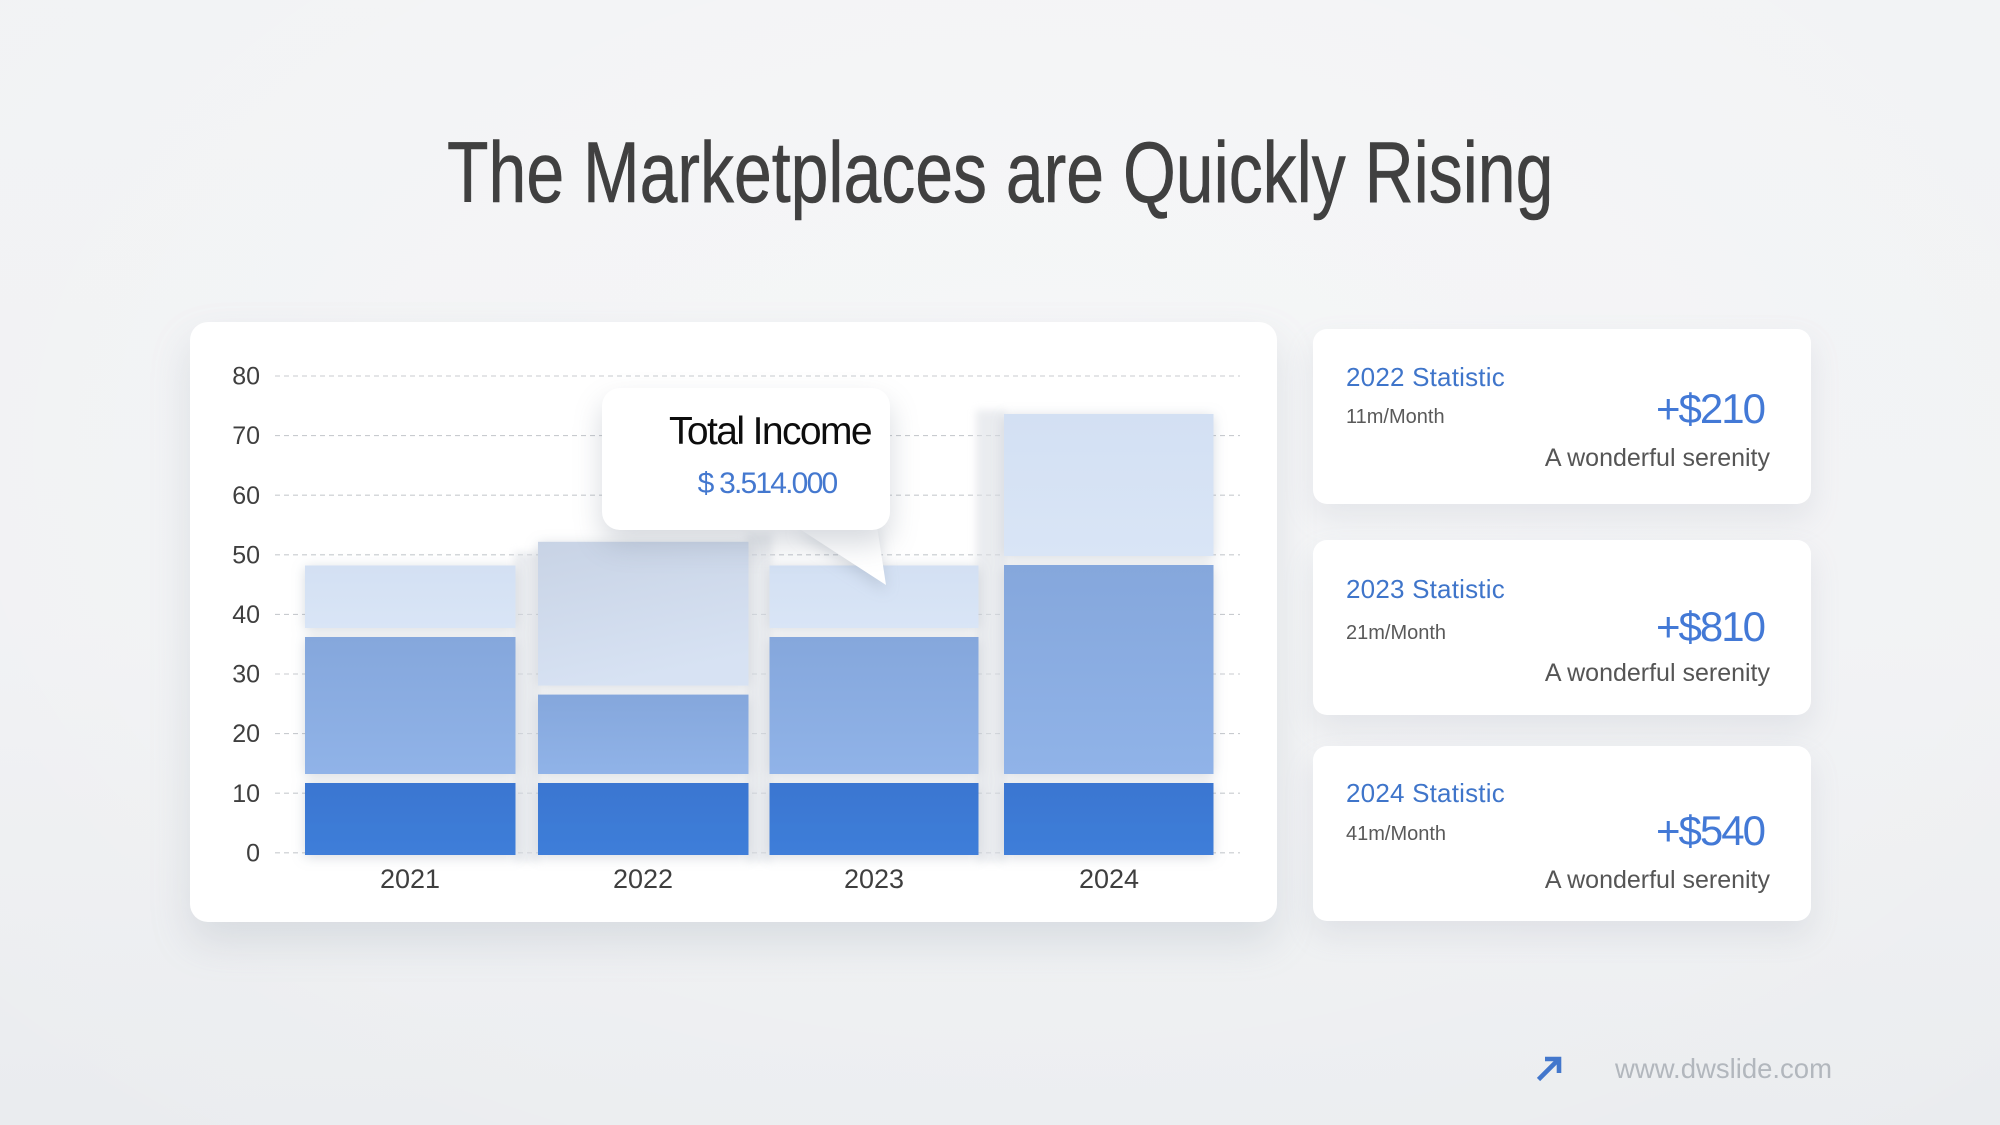  I want to click on svg-text: 2022, so click(643, 879).